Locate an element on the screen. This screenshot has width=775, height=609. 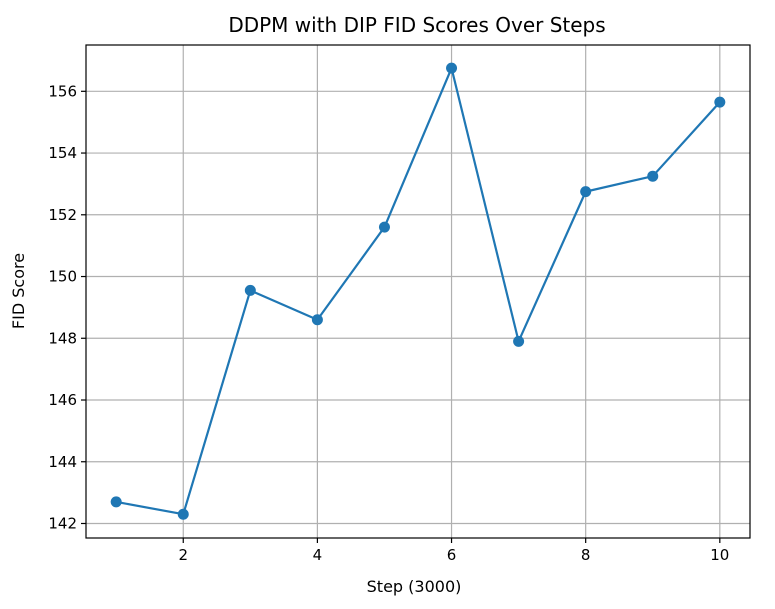
y-tick-label: 156 is located at coordinates (62, 91).